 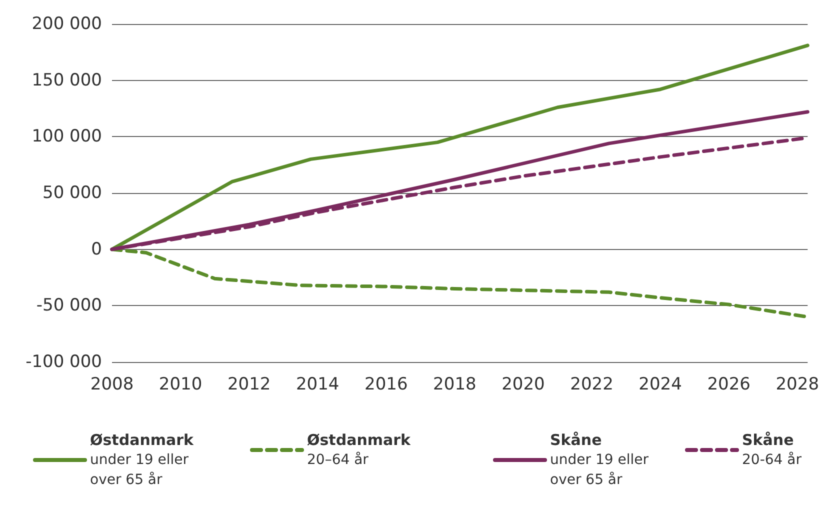 What do you see at coordinates (67, 24) in the screenshot?
I see `y-tick-label: 200 000` at bounding box center [67, 24].